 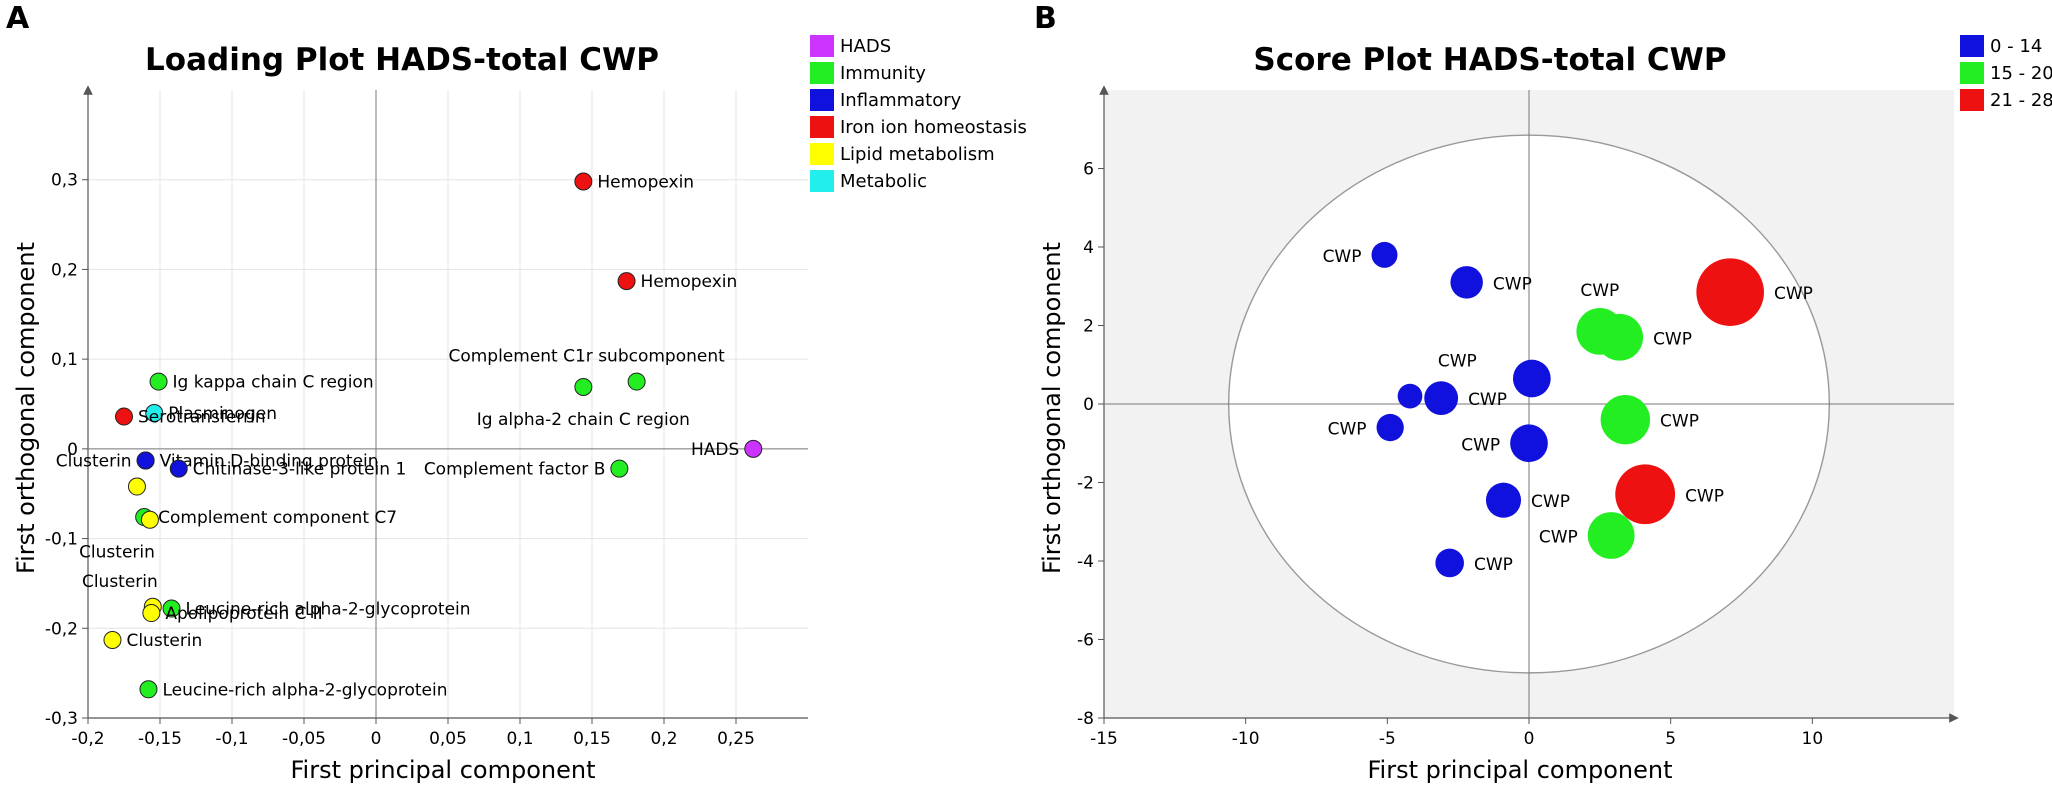 What do you see at coordinates (1085, 484) in the screenshot?
I see `score-y-tick-label: -2` at bounding box center [1085, 484].